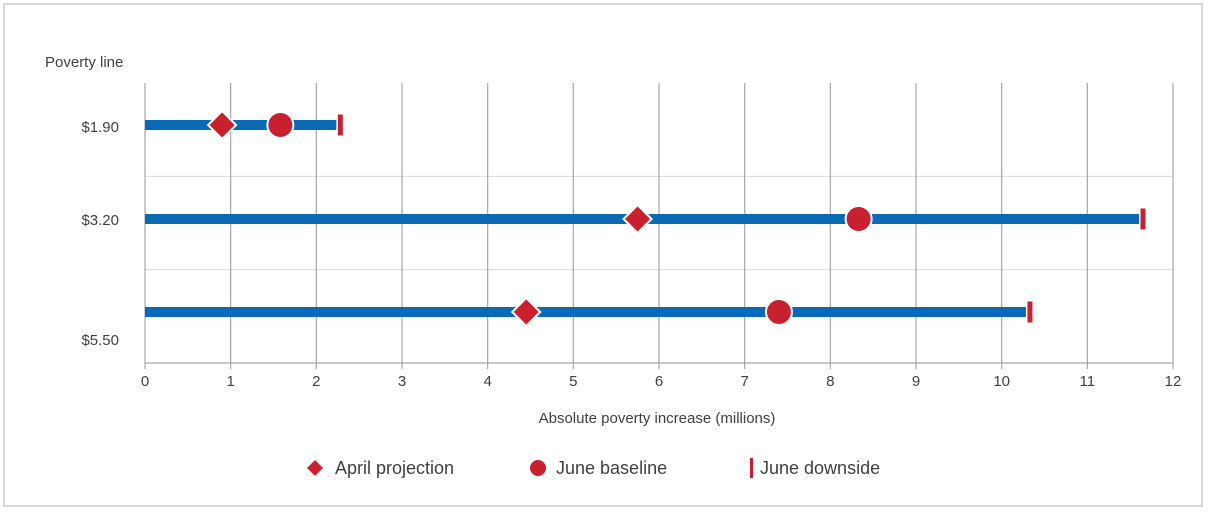 This screenshot has height=512, width=1208. Describe the element at coordinates (394, 468) in the screenshot. I see `legend-label-april: April projection` at that location.